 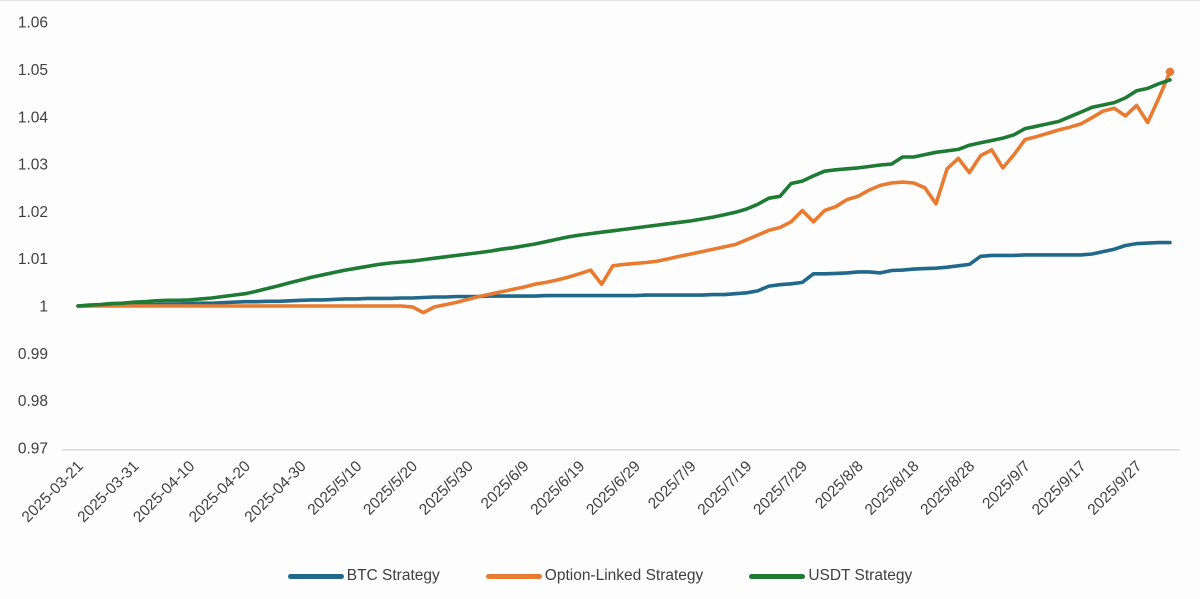 I want to click on x-axis-tick-label: 2025/5/10, so click(x=335, y=488).